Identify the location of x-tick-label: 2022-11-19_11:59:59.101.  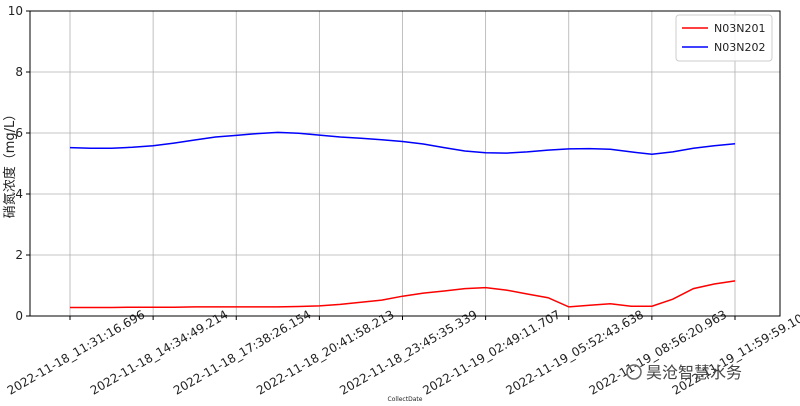
(735, 352).